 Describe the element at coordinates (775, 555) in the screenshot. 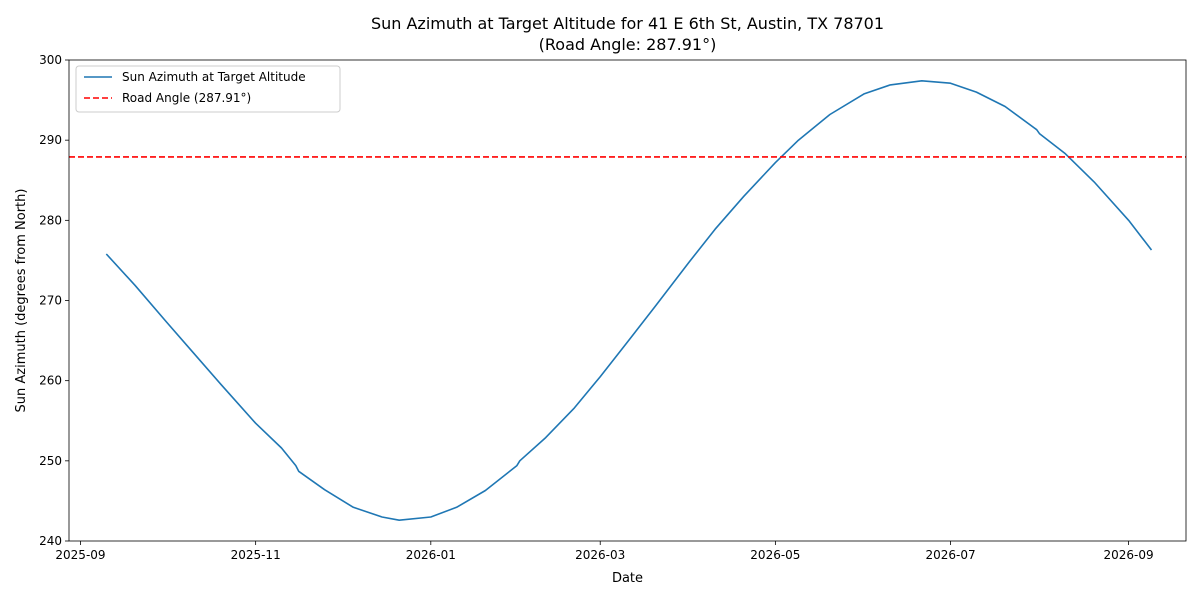

I see `x-tick-label: 2026-05` at that location.